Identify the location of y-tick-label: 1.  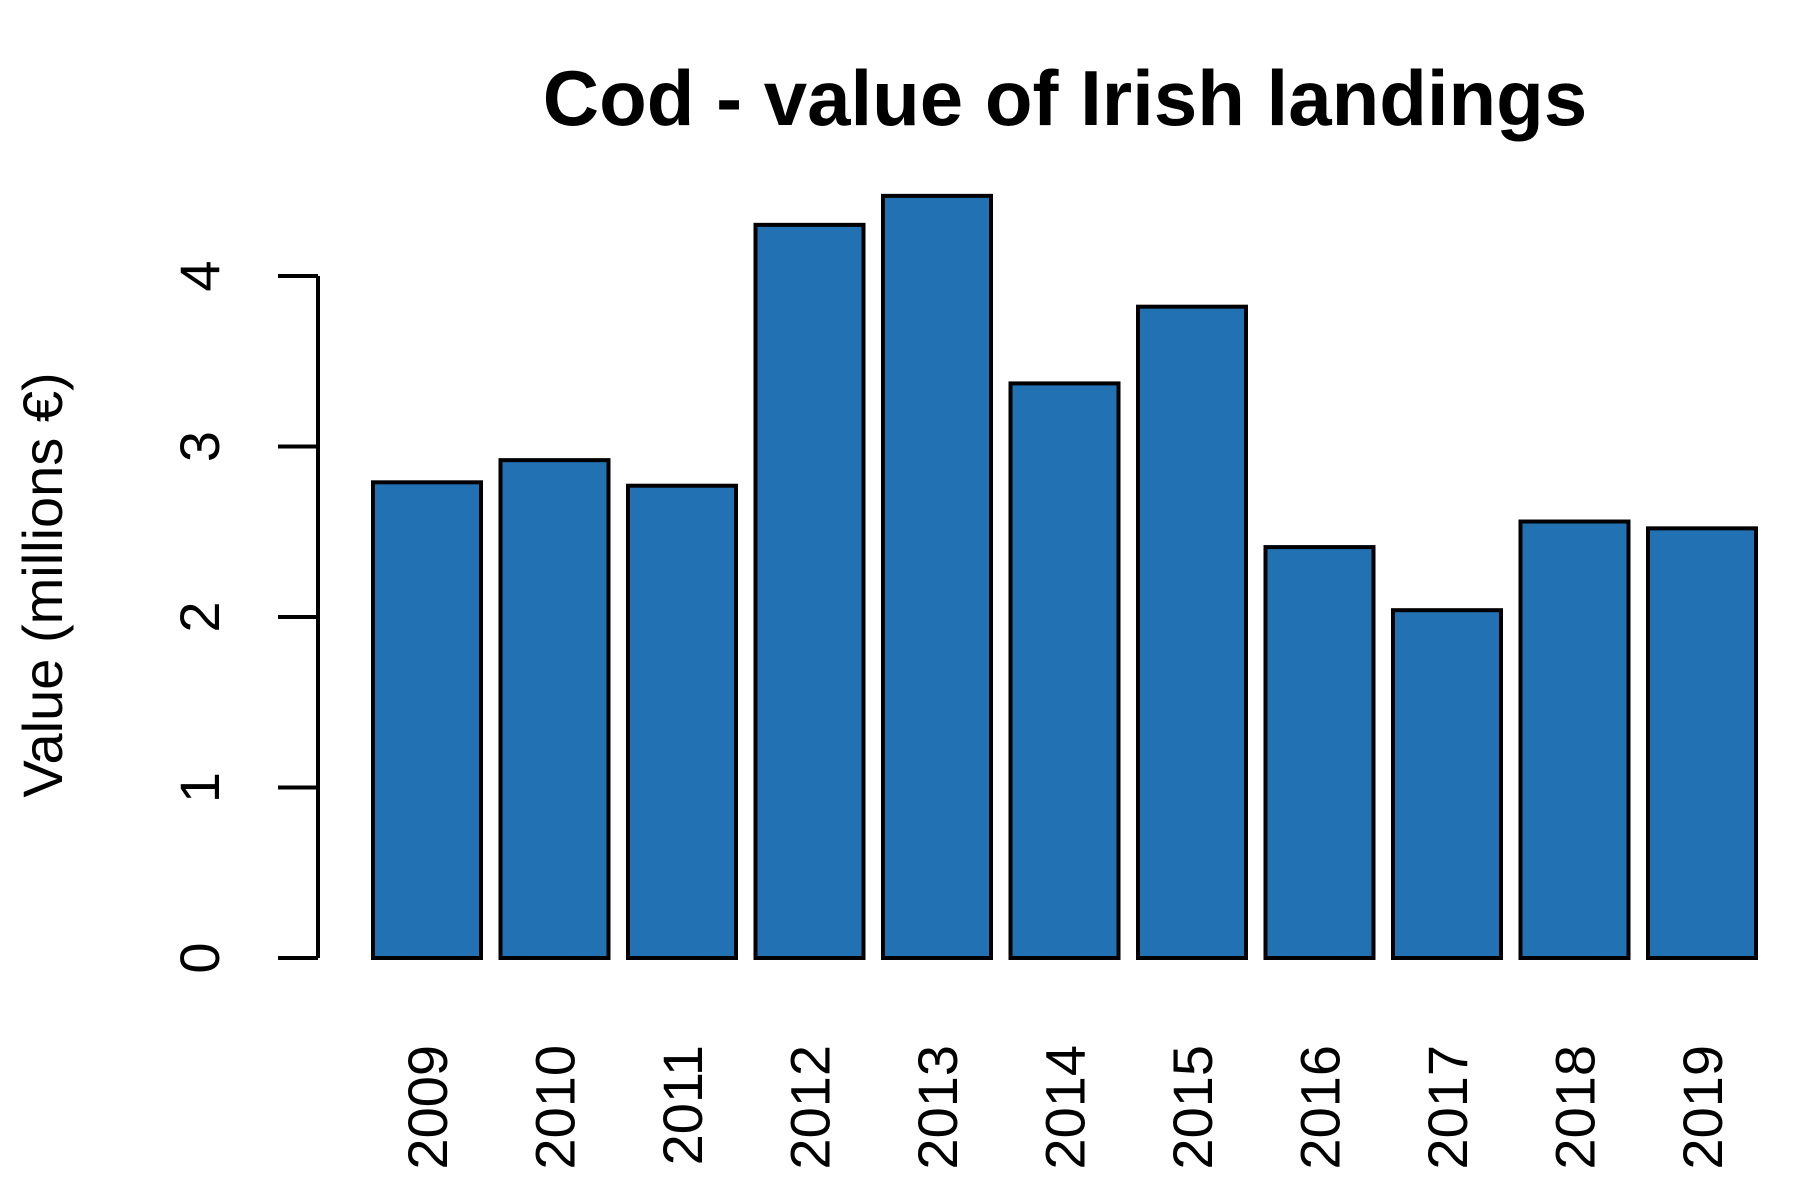
(199, 787).